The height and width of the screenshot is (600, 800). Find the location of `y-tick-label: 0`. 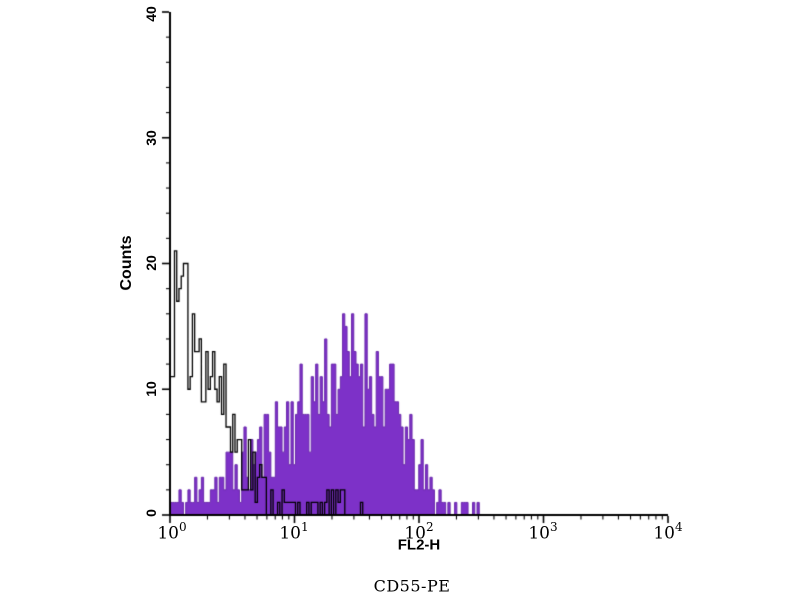

y-tick-label: 0 is located at coordinates (151, 513).